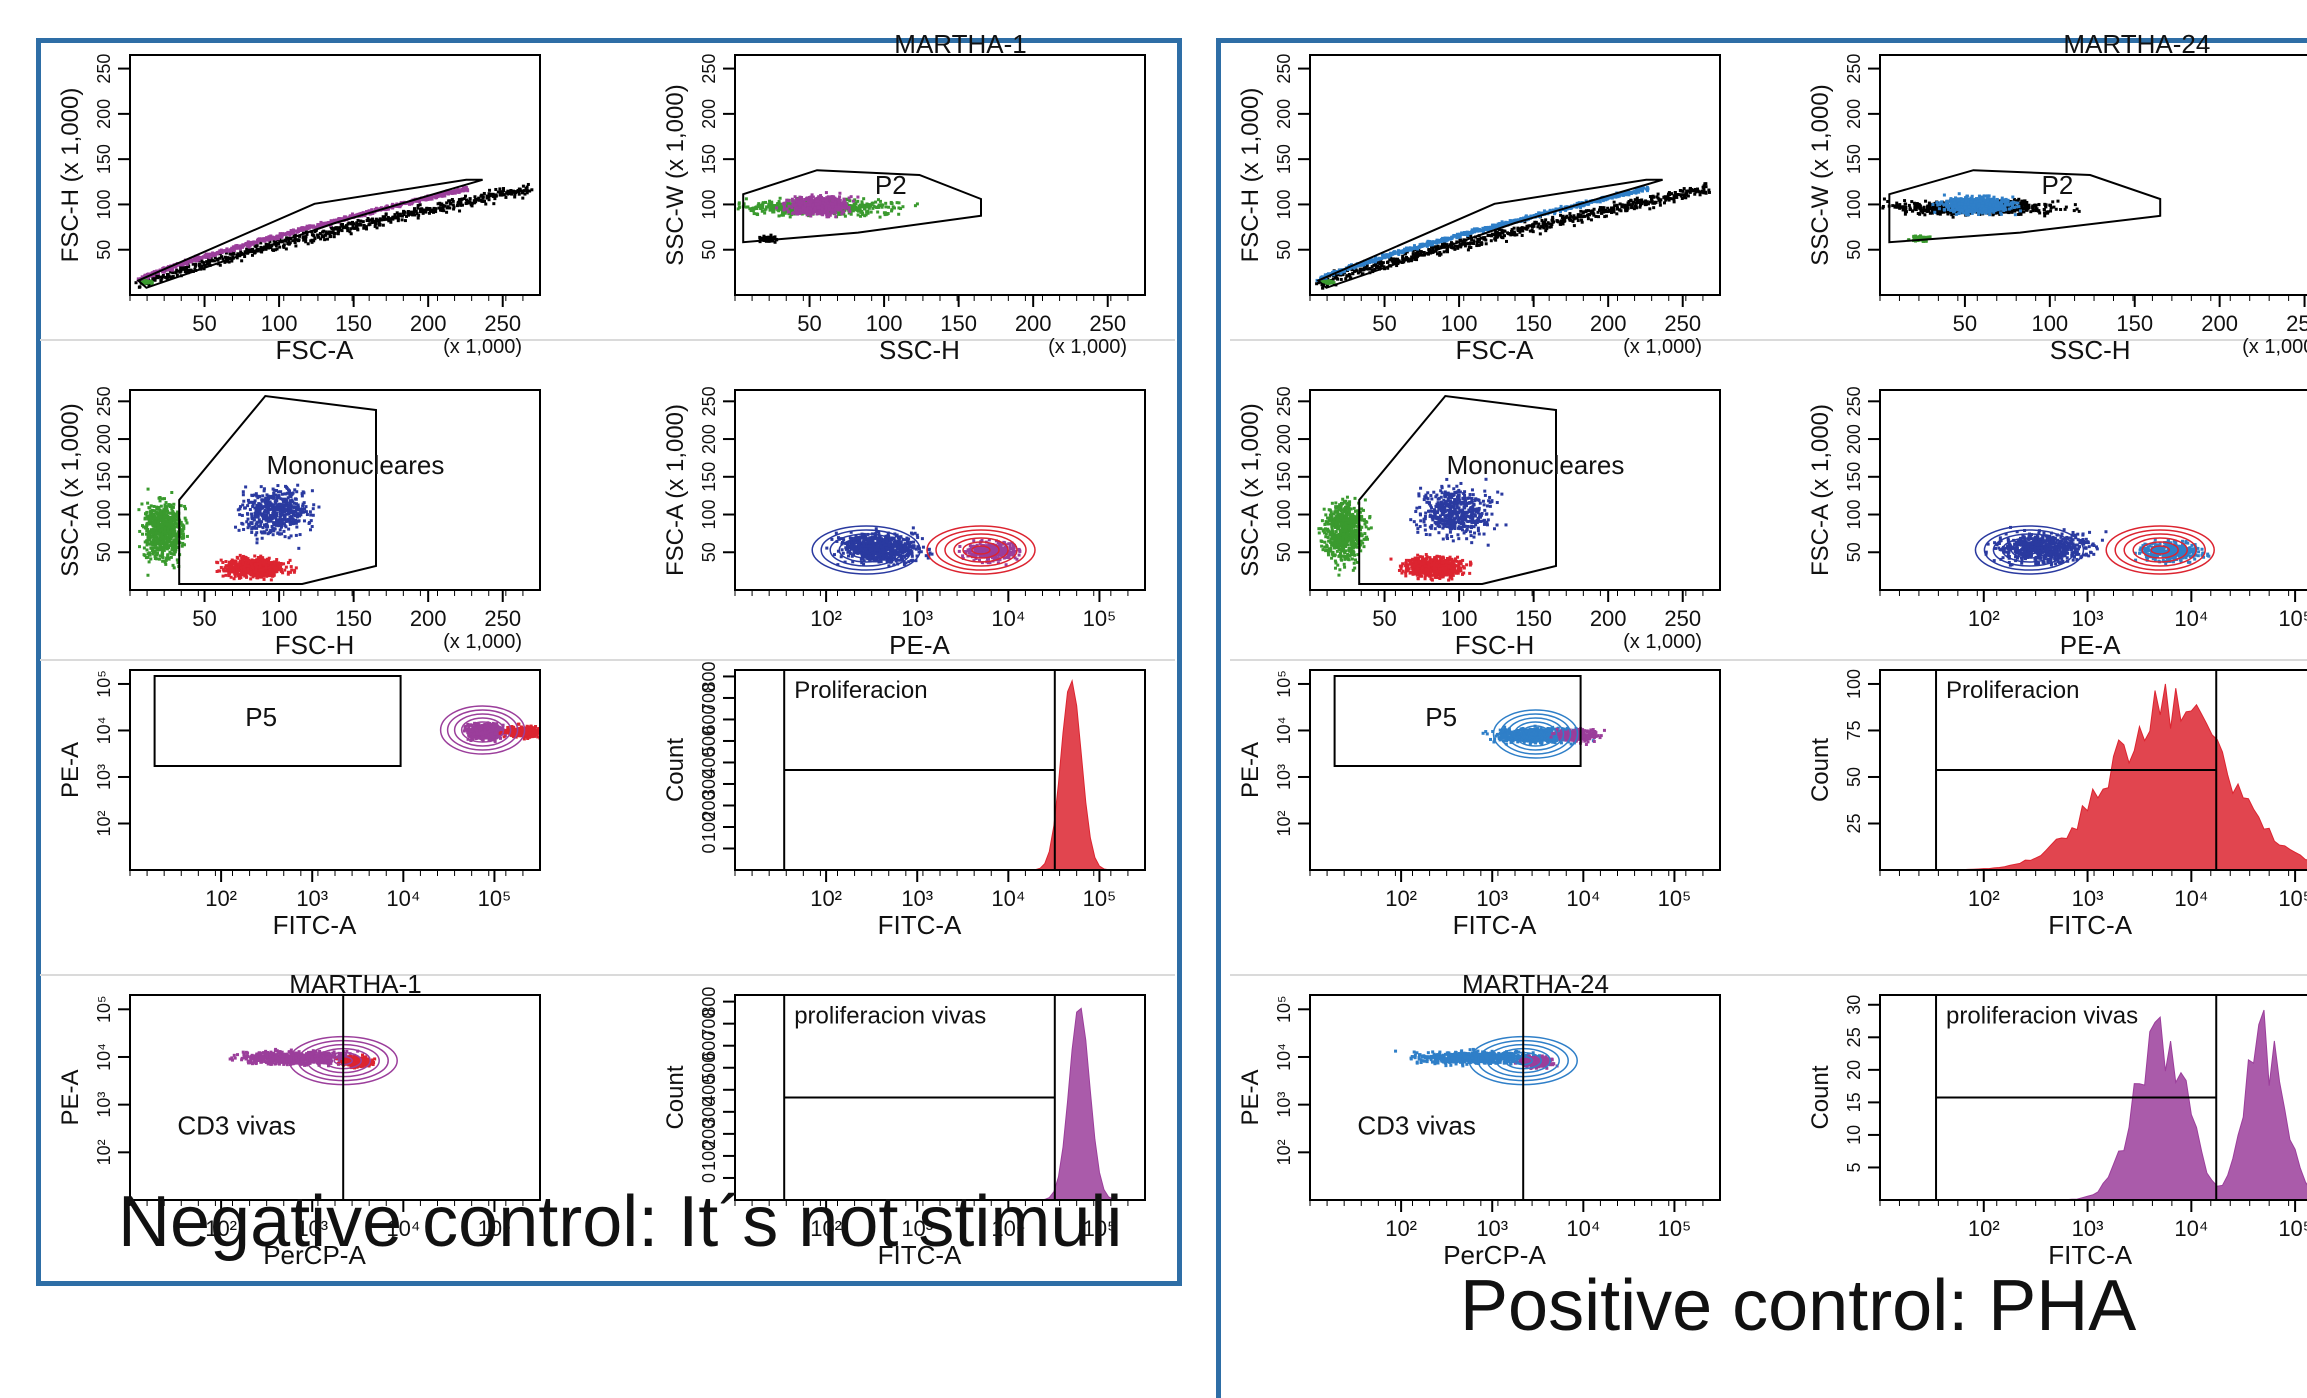 The width and height of the screenshot is (2307, 1398). I want to click on plot-frame, so click(335, 490).